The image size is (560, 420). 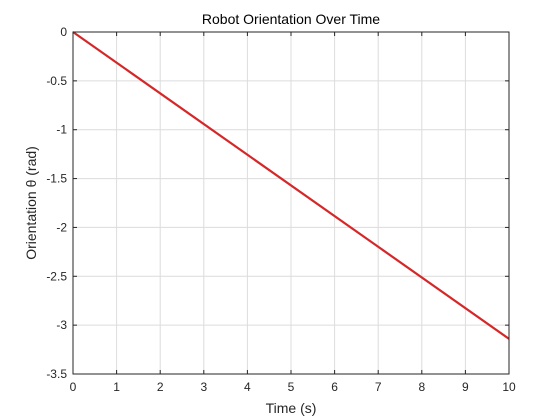 What do you see at coordinates (247, 387) in the screenshot?
I see `x-tick-label: 4` at bounding box center [247, 387].